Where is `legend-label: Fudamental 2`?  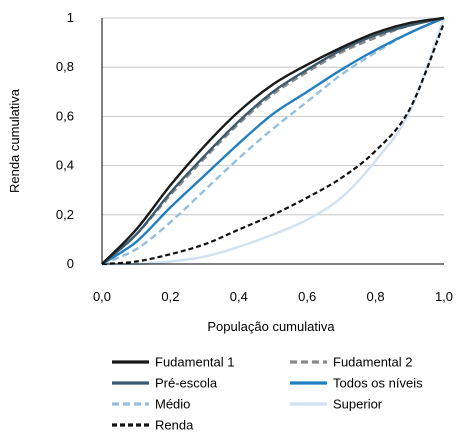 legend-label: Fudamental 2 is located at coordinates (373, 362).